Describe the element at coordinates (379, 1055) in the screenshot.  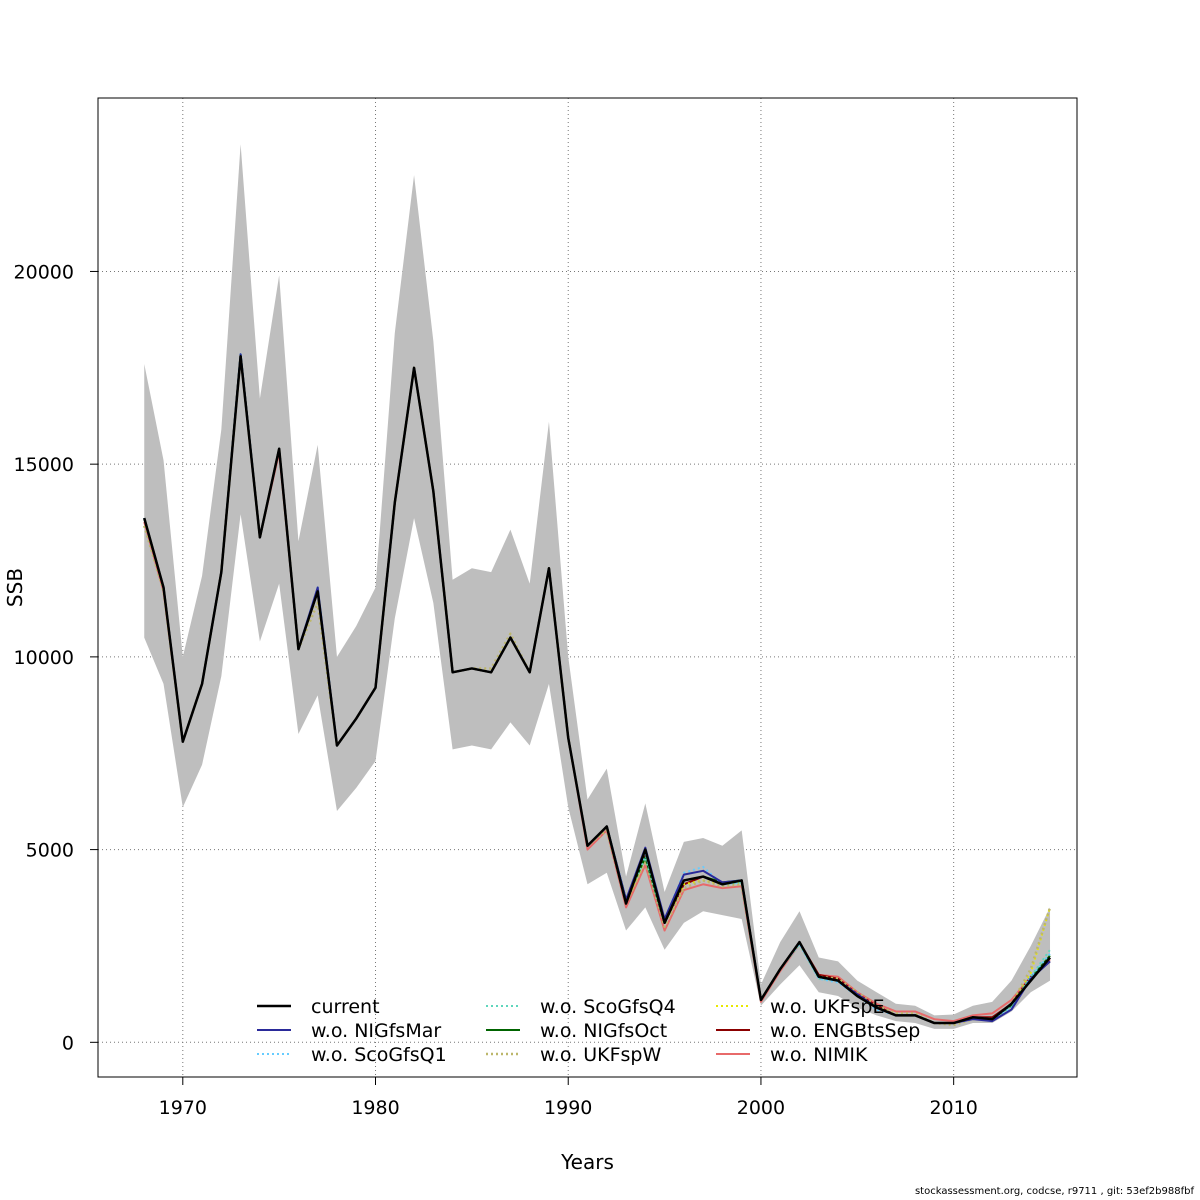
I see `legend-label: w.o. ScoGfsQ1` at that location.